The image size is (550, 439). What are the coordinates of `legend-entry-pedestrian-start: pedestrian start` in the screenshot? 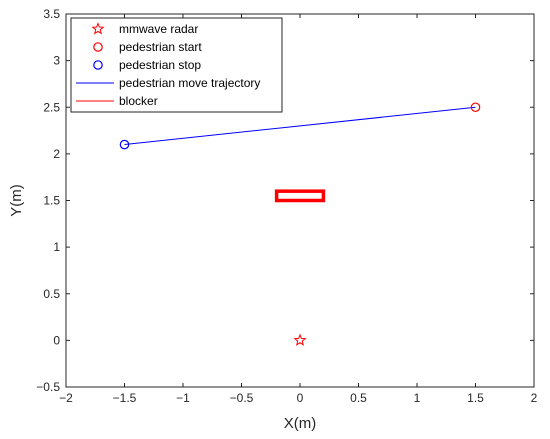 It's located at (147, 47).